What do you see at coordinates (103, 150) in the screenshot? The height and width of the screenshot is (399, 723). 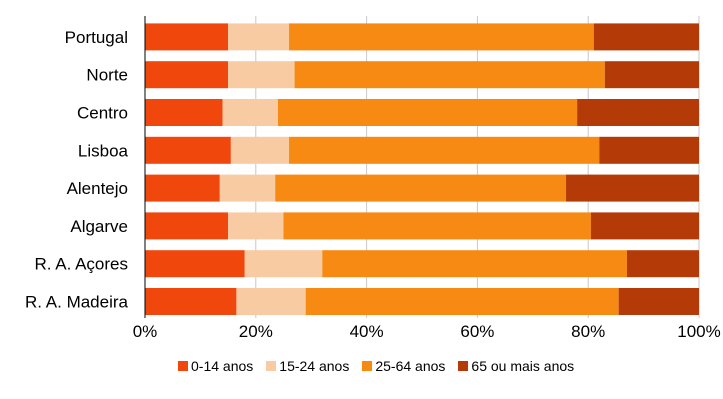 I see `category-label: Lisboa` at bounding box center [103, 150].